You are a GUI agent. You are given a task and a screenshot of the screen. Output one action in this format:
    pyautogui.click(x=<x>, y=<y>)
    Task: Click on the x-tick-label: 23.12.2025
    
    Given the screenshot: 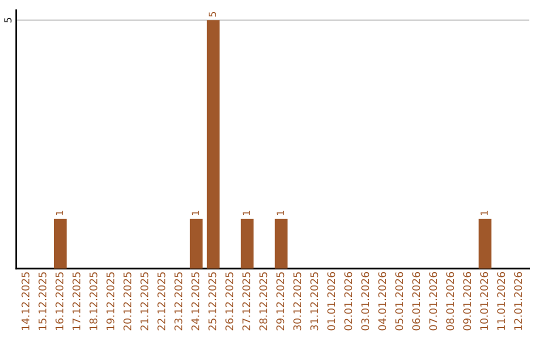 What is the action you would take?
    pyautogui.click(x=178, y=301)
    